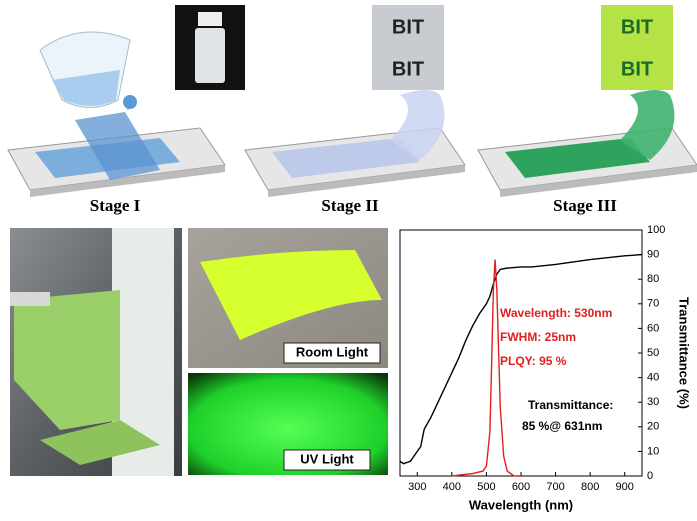  Describe the element at coordinates (653, 378) in the screenshot. I see `y-tick-label: 40` at that location.